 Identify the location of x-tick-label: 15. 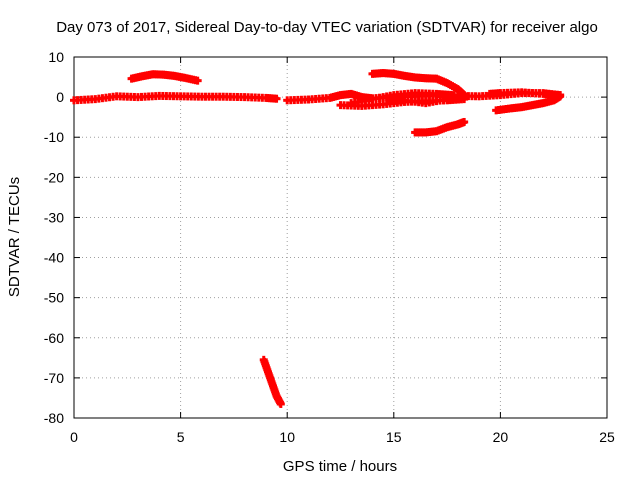
(394, 437).